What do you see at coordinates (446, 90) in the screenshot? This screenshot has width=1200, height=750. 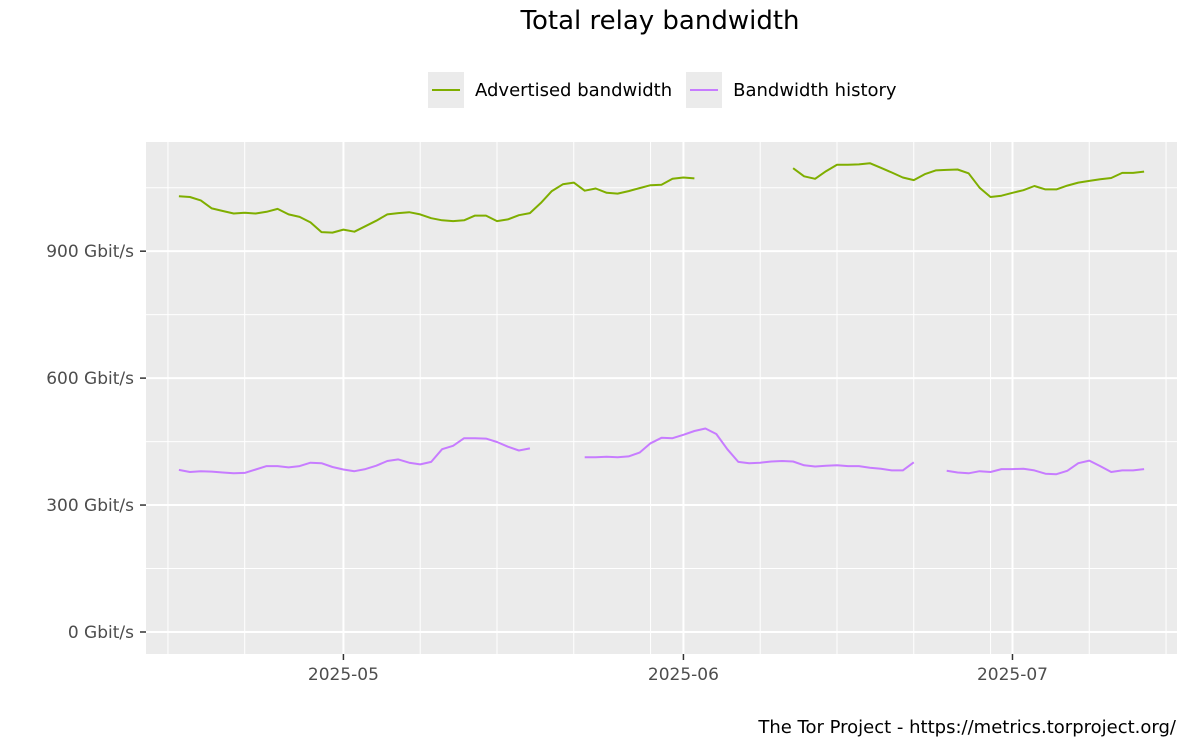 I see `legend-key-advertised` at bounding box center [446, 90].